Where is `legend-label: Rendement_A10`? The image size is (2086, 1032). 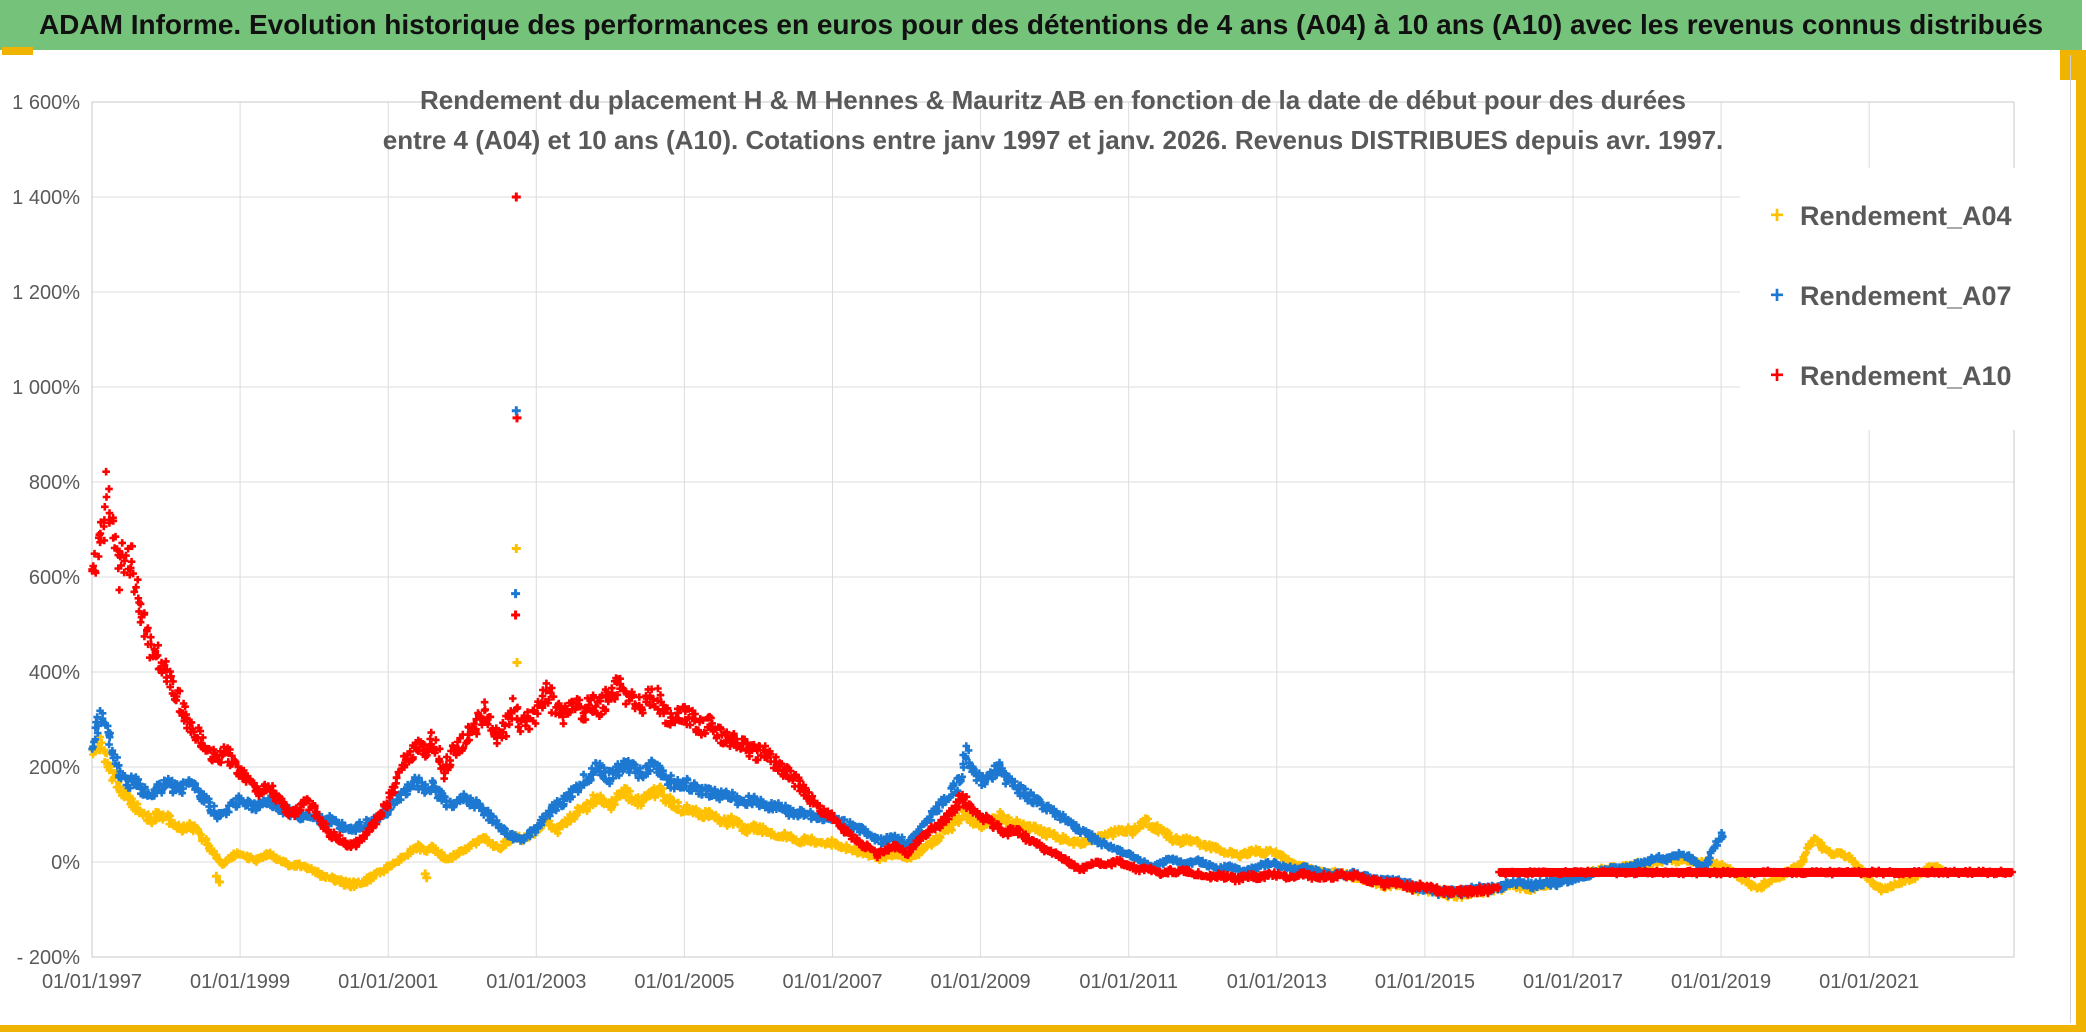
legend-label: Rendement_A10 is located at coordinates (1906, 375).